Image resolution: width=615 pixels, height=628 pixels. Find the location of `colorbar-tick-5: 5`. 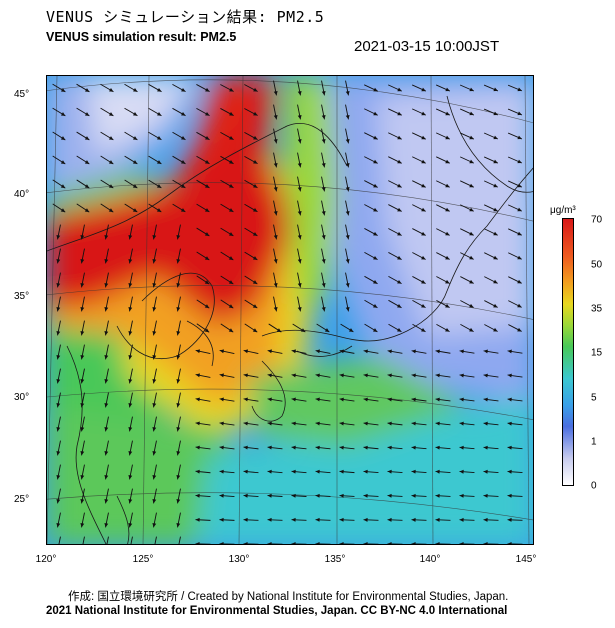

colorbar-tick-5: 5 is located at coordinates (594, 398).